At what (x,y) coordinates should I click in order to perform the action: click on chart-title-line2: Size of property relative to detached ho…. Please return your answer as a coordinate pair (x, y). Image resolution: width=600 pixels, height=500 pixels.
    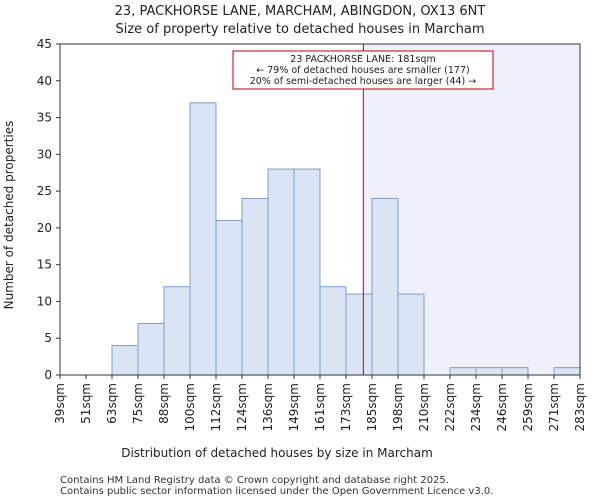
    Looking at the image, I should click on (299, 29).